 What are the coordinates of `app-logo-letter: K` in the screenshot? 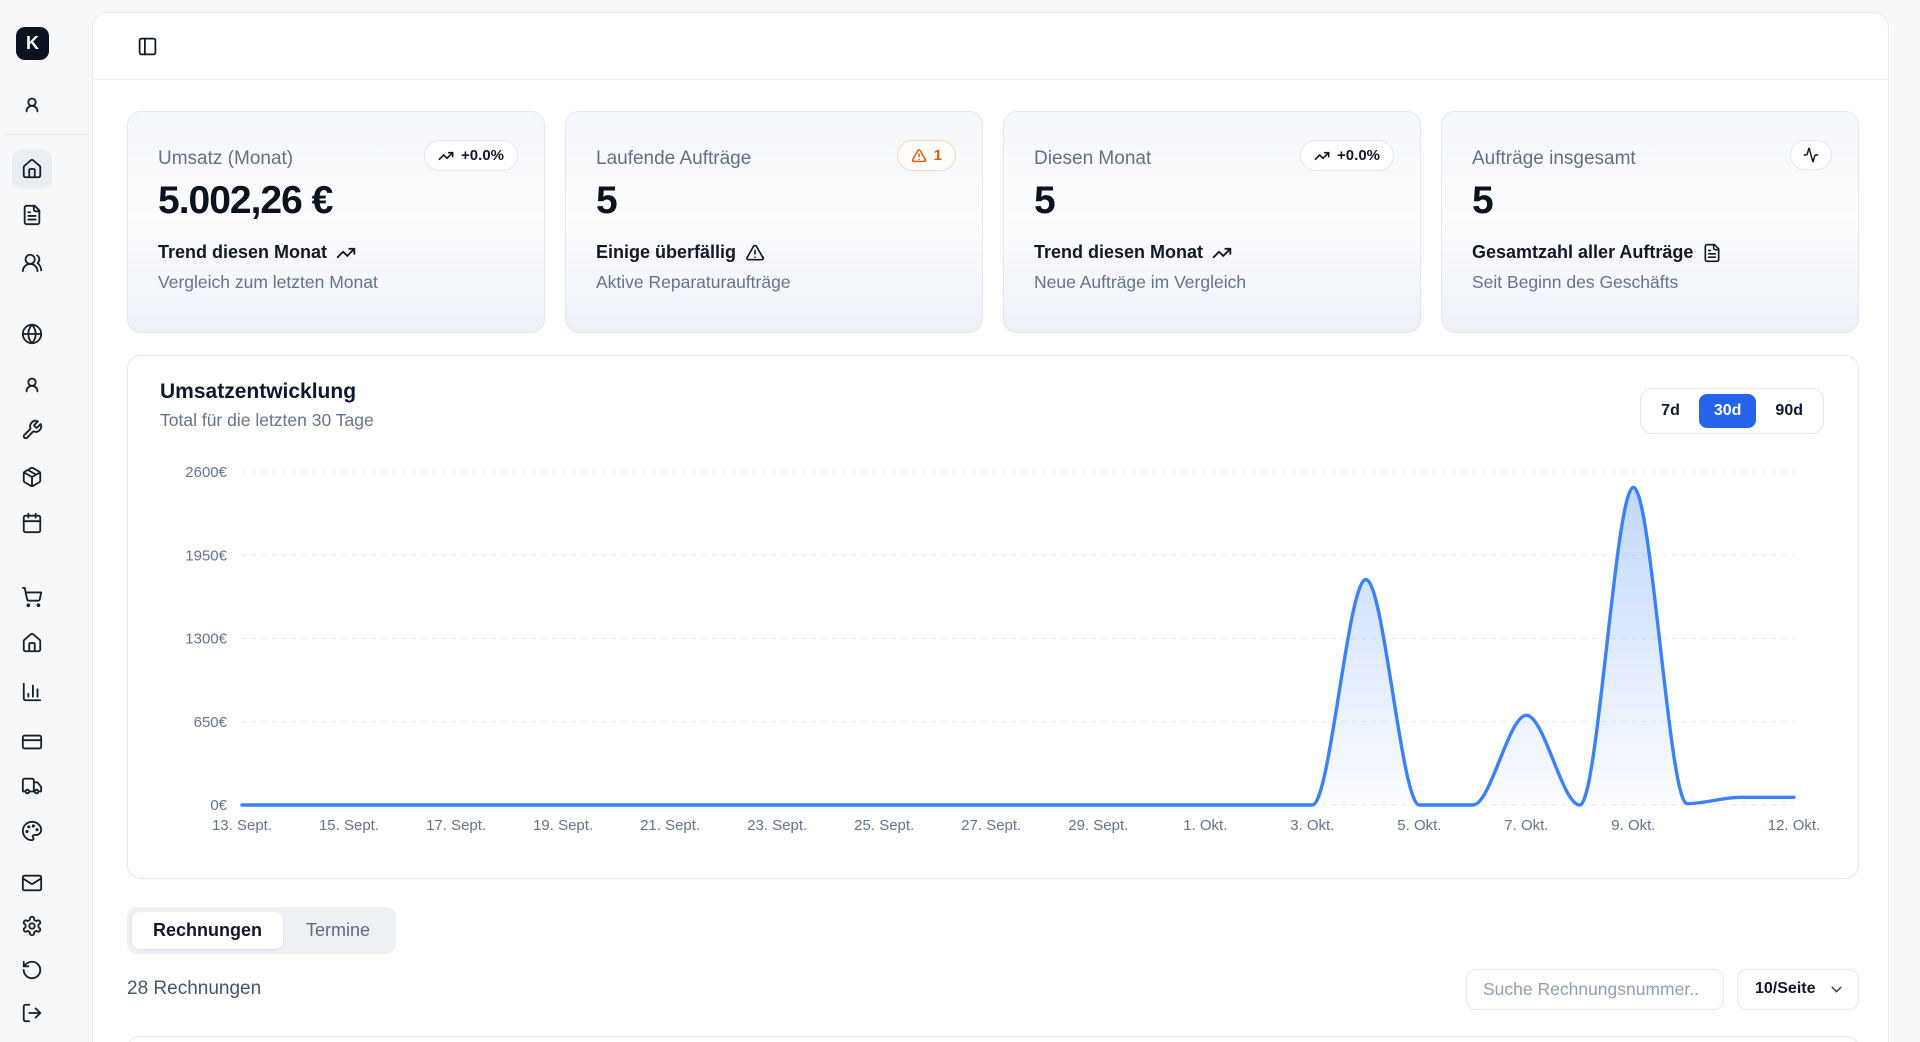 It's located at (32, 43).